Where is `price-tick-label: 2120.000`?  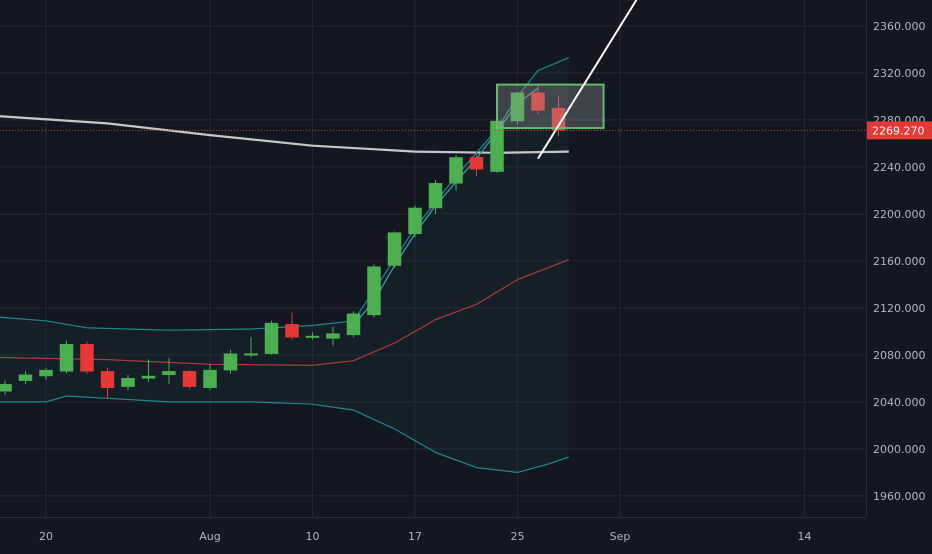
price-tick-label: 2120.000 is located at coordinates (899, 308).